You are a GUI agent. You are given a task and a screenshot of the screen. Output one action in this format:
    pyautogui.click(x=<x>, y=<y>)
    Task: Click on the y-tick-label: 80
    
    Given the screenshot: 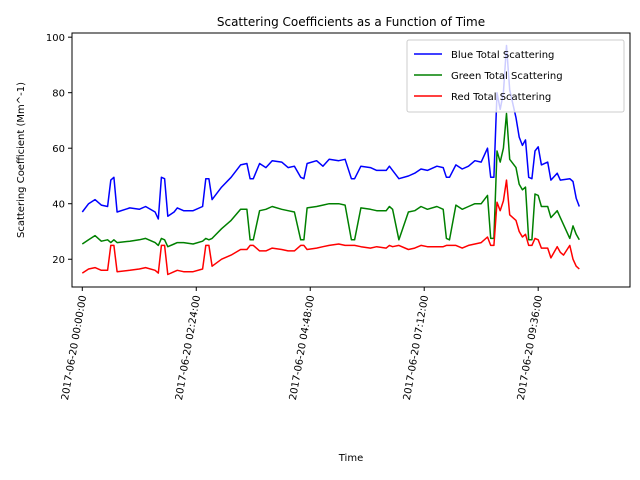 What is the action you would take?
    pyautogui.click(x=58, y=94)
    